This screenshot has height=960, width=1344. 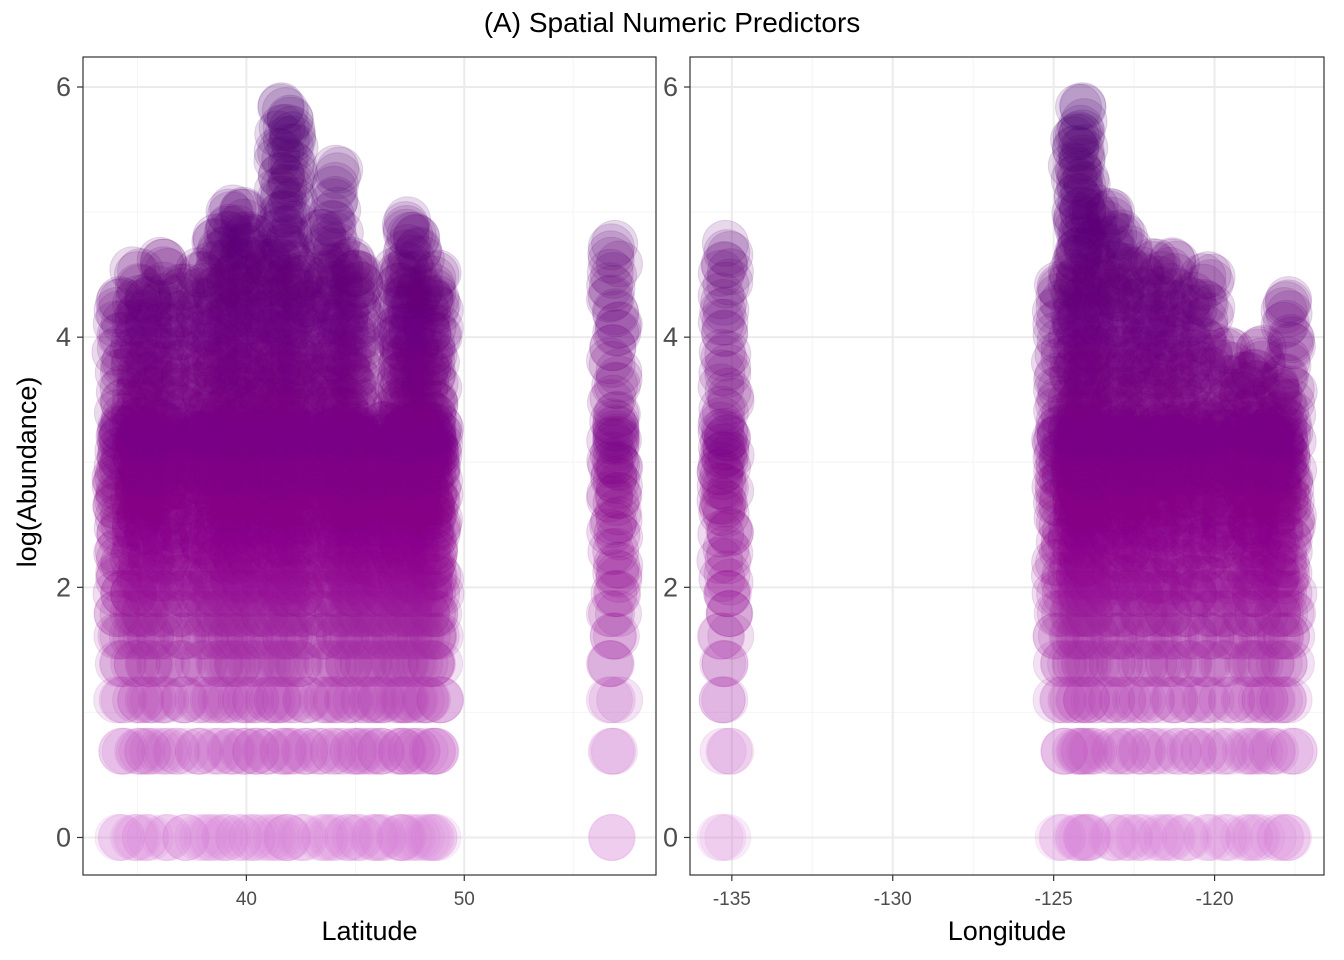 What do you see at coordinates (732, 899) in the screenshot?
I see `x-tick-label: -135` at bounding box center [732, 899].